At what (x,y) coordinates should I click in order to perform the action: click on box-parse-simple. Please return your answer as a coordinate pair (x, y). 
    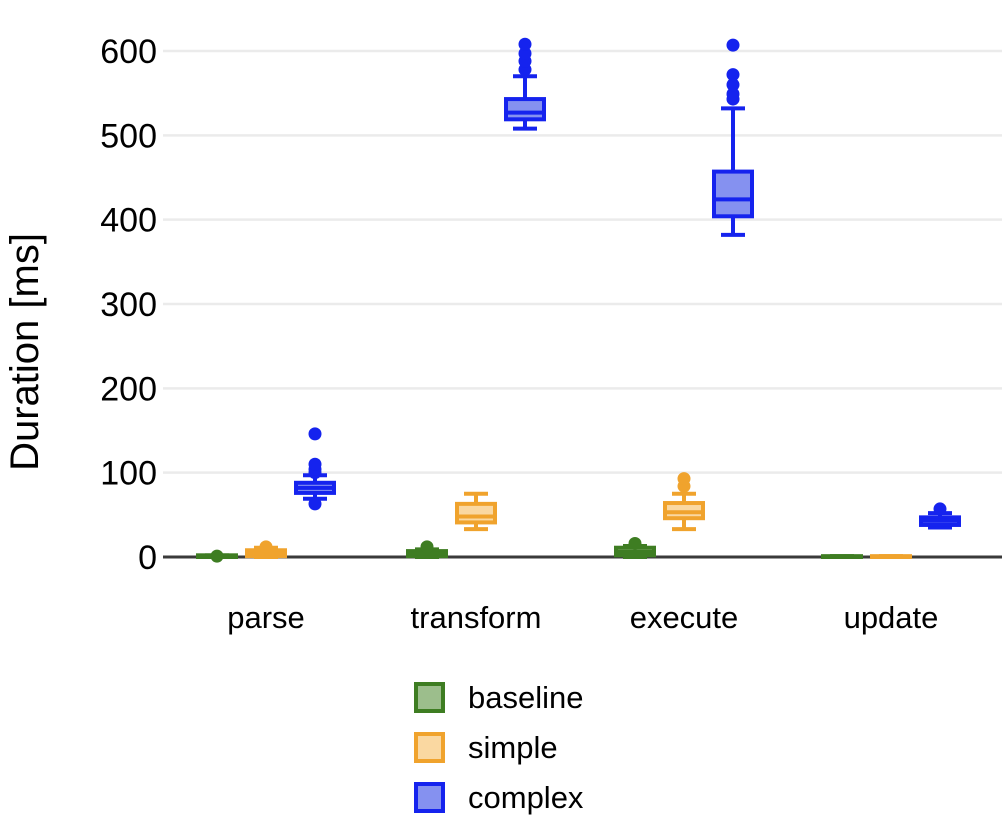
    Looking at the image, I should click on (266, 549).